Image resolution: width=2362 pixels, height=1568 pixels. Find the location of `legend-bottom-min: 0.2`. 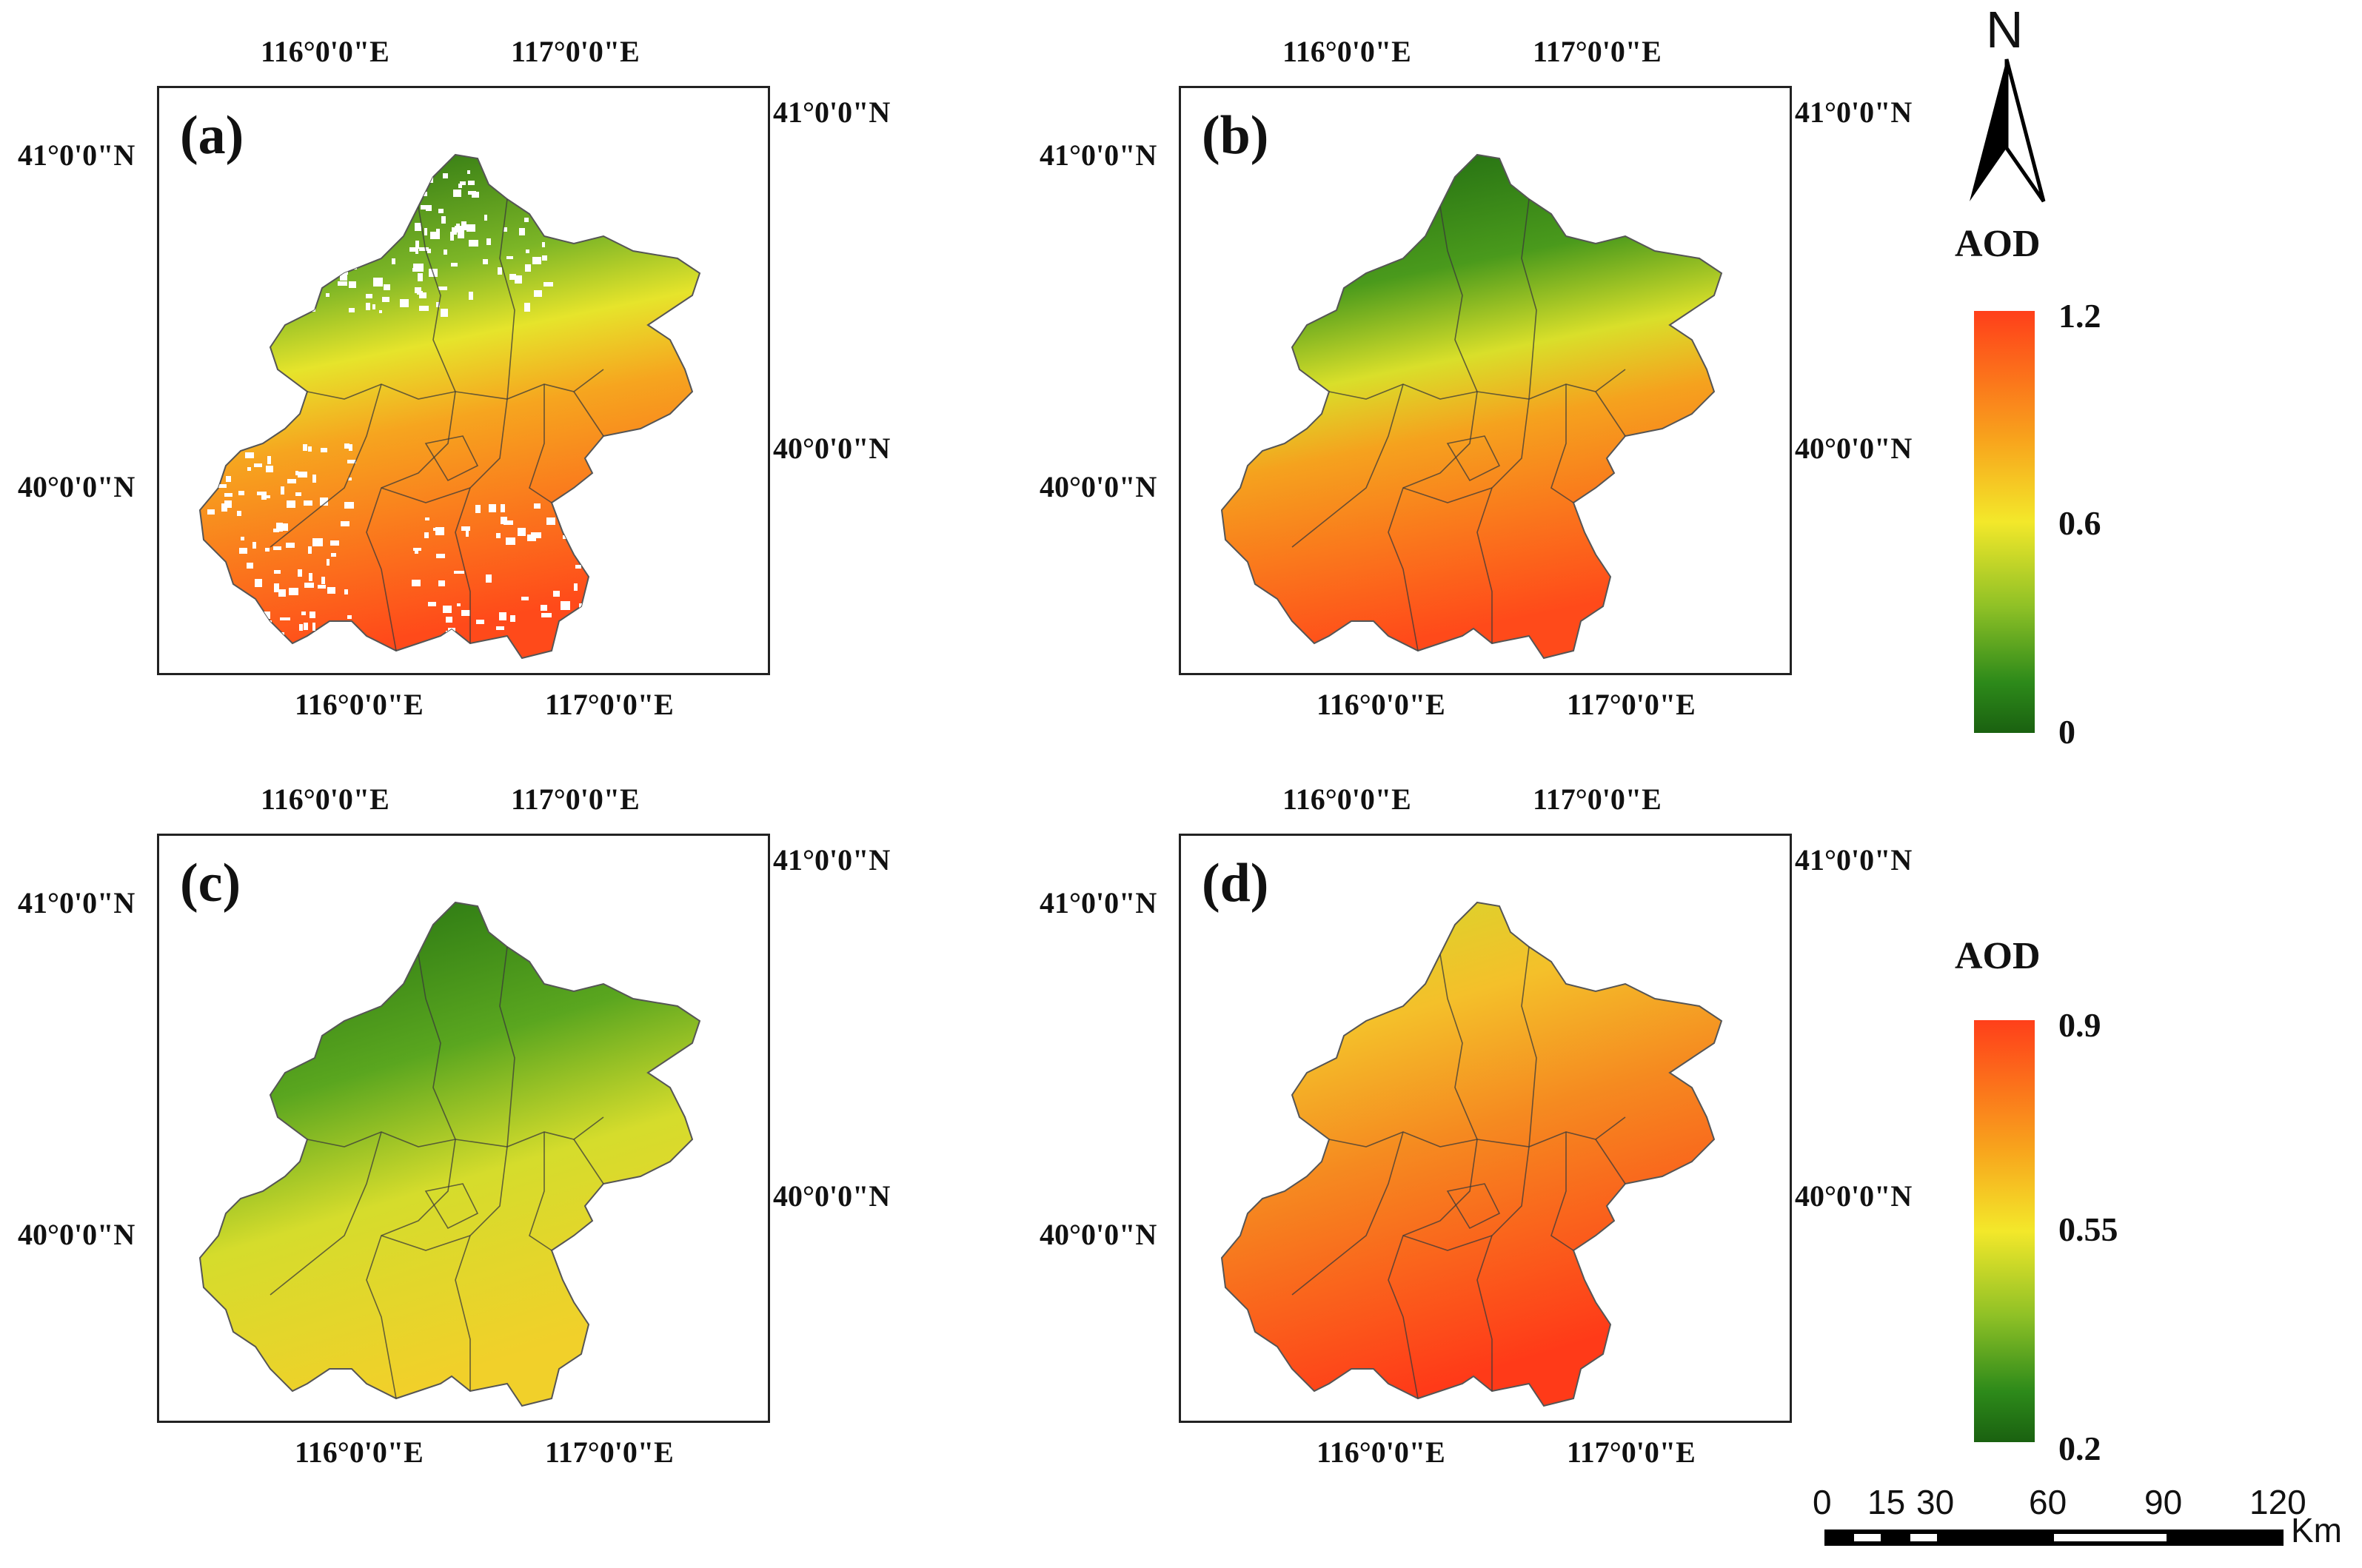

legend-bottom-min: 0.2 is located at coordinates (2079, 1448).